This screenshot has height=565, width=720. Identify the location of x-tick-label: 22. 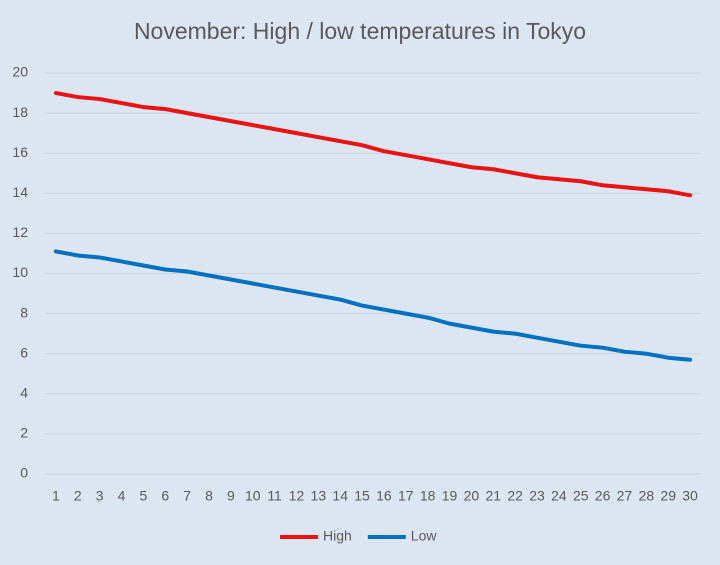
(515, 496).